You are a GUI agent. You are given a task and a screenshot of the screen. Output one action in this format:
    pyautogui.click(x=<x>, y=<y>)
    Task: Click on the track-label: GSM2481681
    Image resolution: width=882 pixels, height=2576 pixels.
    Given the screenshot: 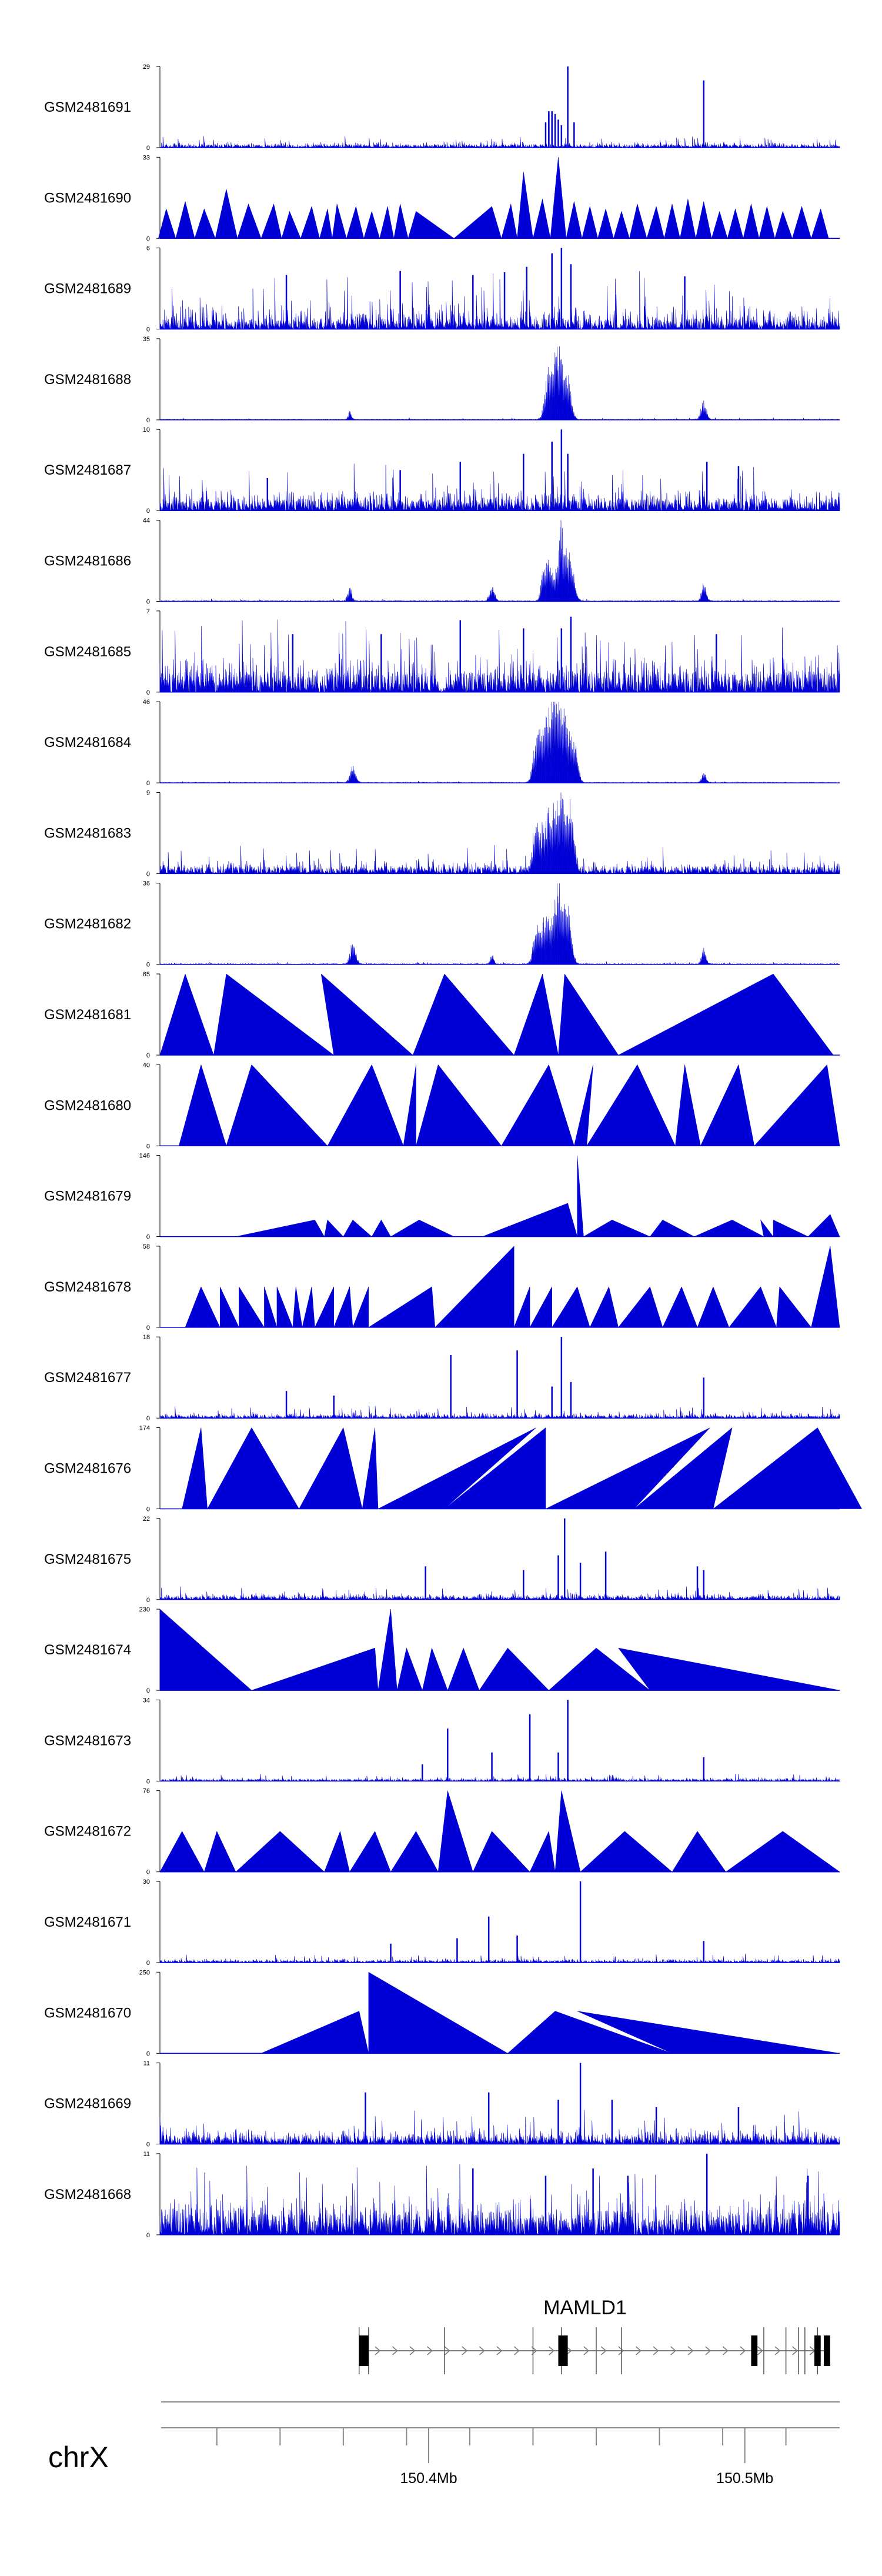 What is the action you would take?
    pyautogui.click(x=87, y=1015)
    